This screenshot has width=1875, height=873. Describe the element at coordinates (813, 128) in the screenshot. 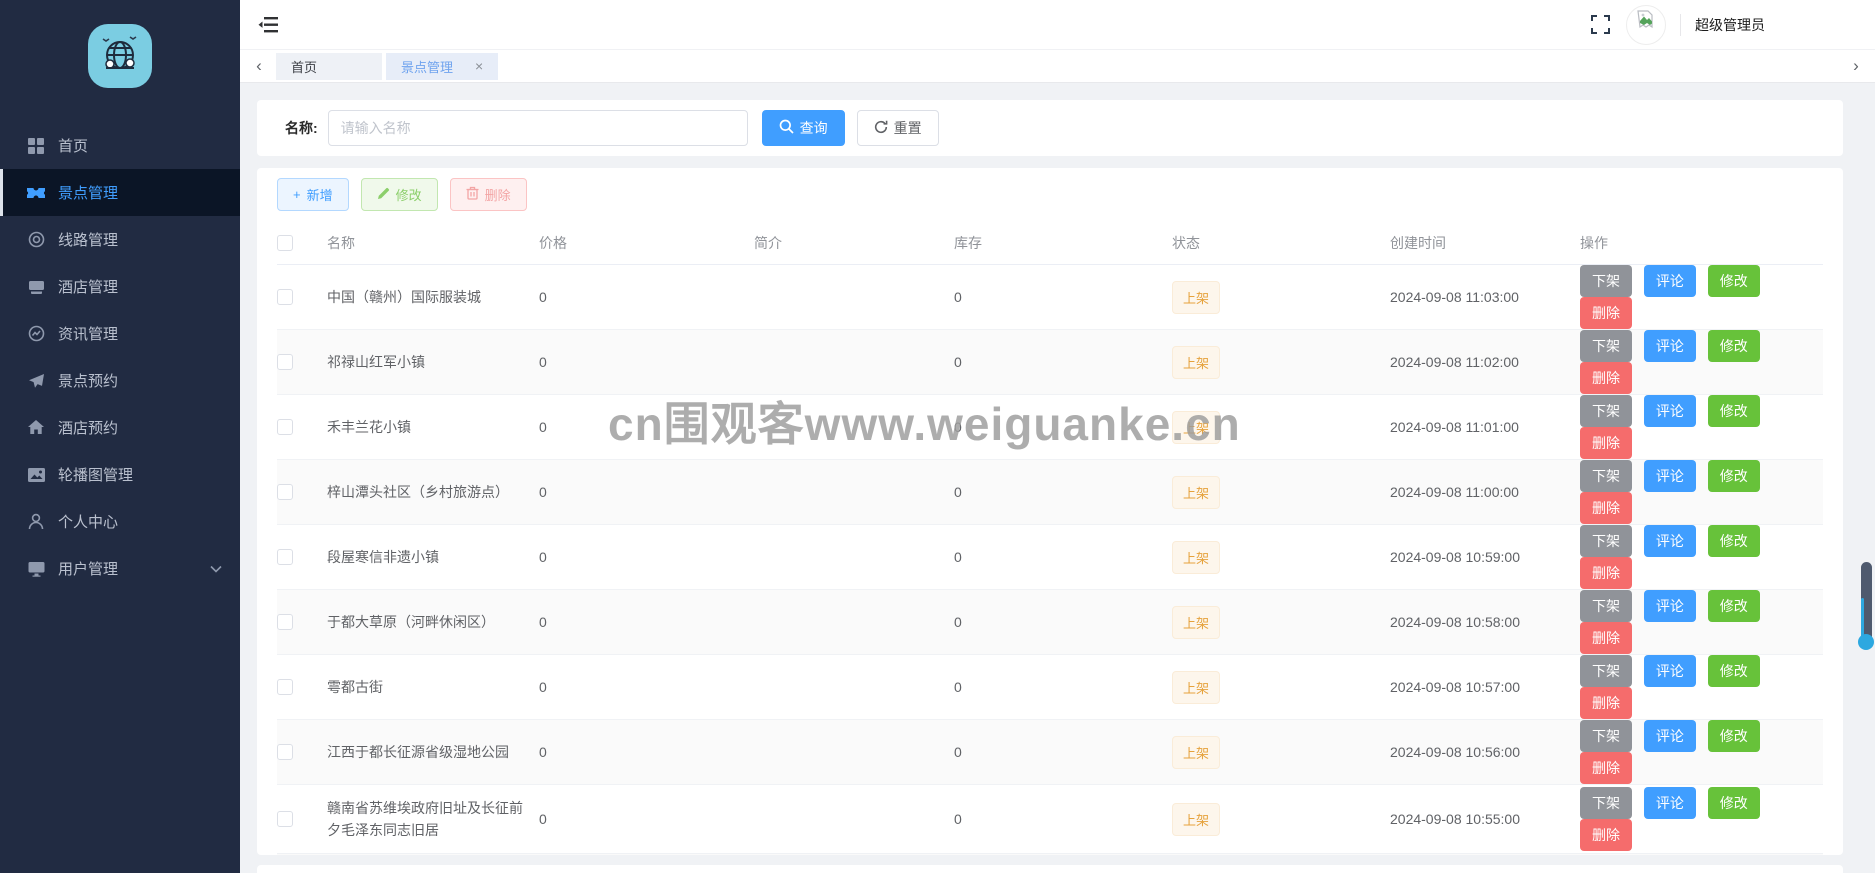

I see `search-button-label: 查询` at that location.